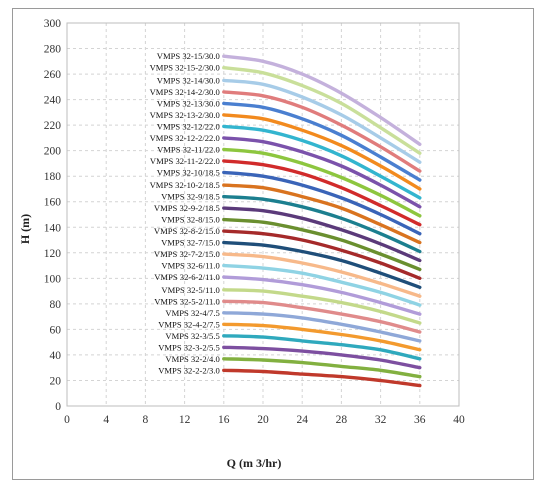  Describe the element at coordinates (190, 220) in the screenshot. I see `series-label: VMPS 32-8/15.0` at that location.